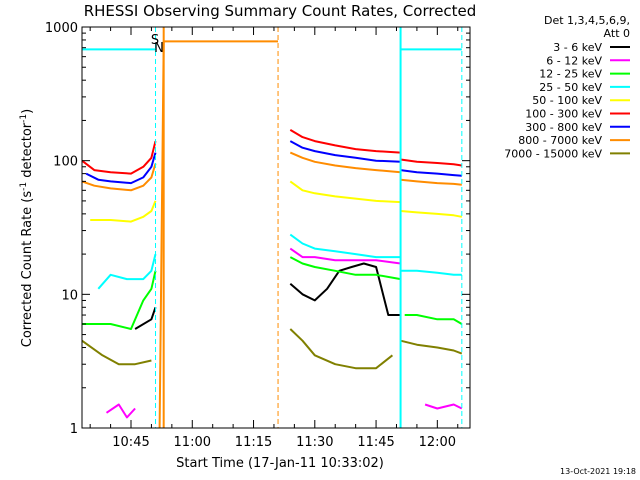  What do you see at coordinates (563, 114) in the screenshot?
I see `legend-label-100-300-kev: 100 - 300 keV` at bounding box center [563, 114].